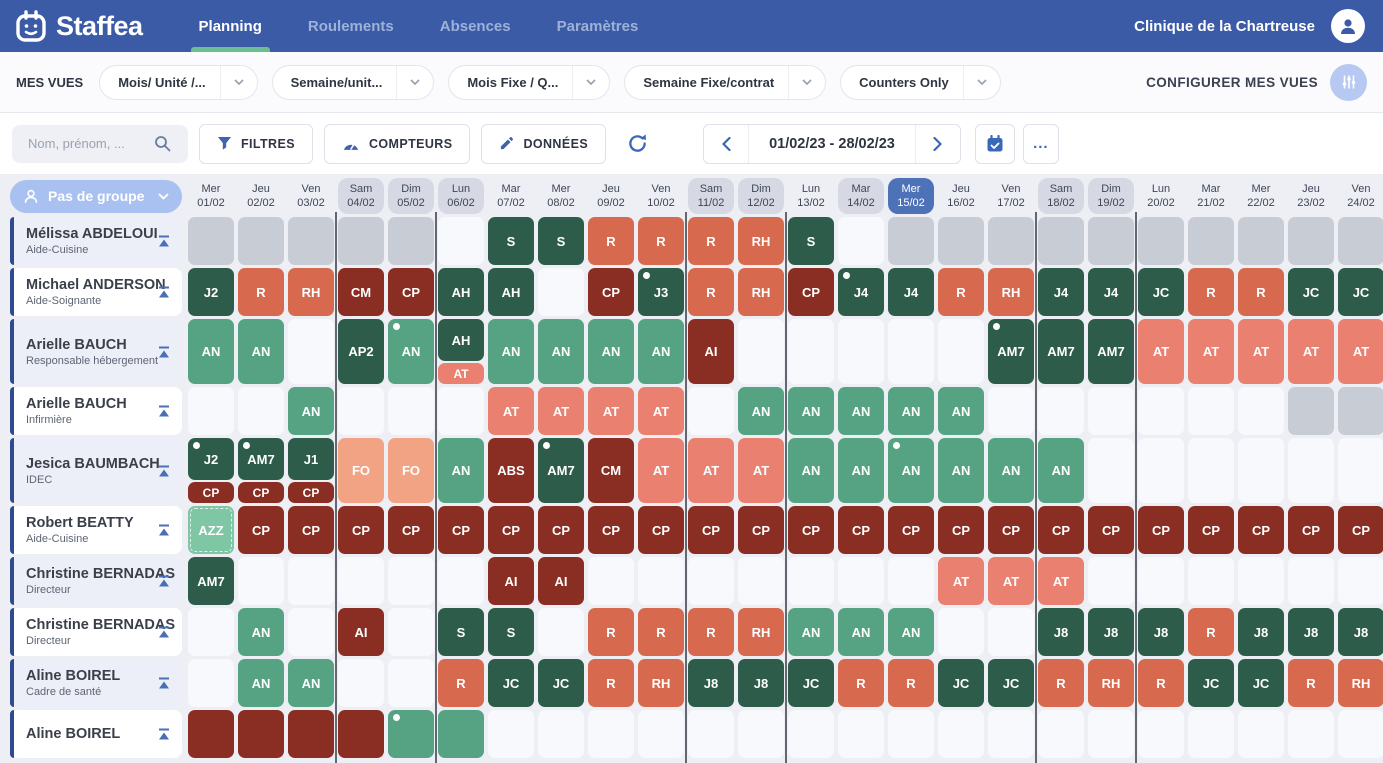 The height and width of the screenshot is (763, 1383). What do you see at coordinates (938, 144) in the screenshot?
I see `next-period-button` at bounding box center [938, 144].